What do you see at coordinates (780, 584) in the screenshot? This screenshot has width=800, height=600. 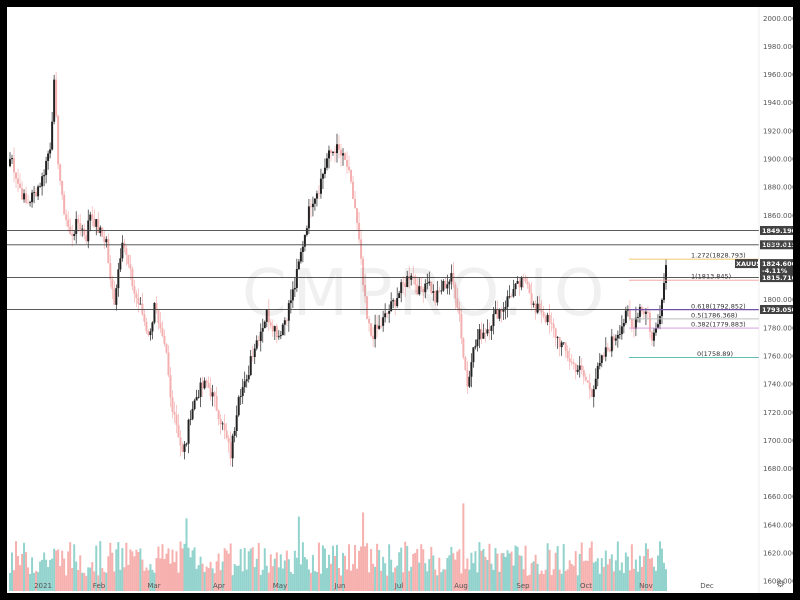 I see `gear-icon: ⚙` at bounding box center [780, 584].